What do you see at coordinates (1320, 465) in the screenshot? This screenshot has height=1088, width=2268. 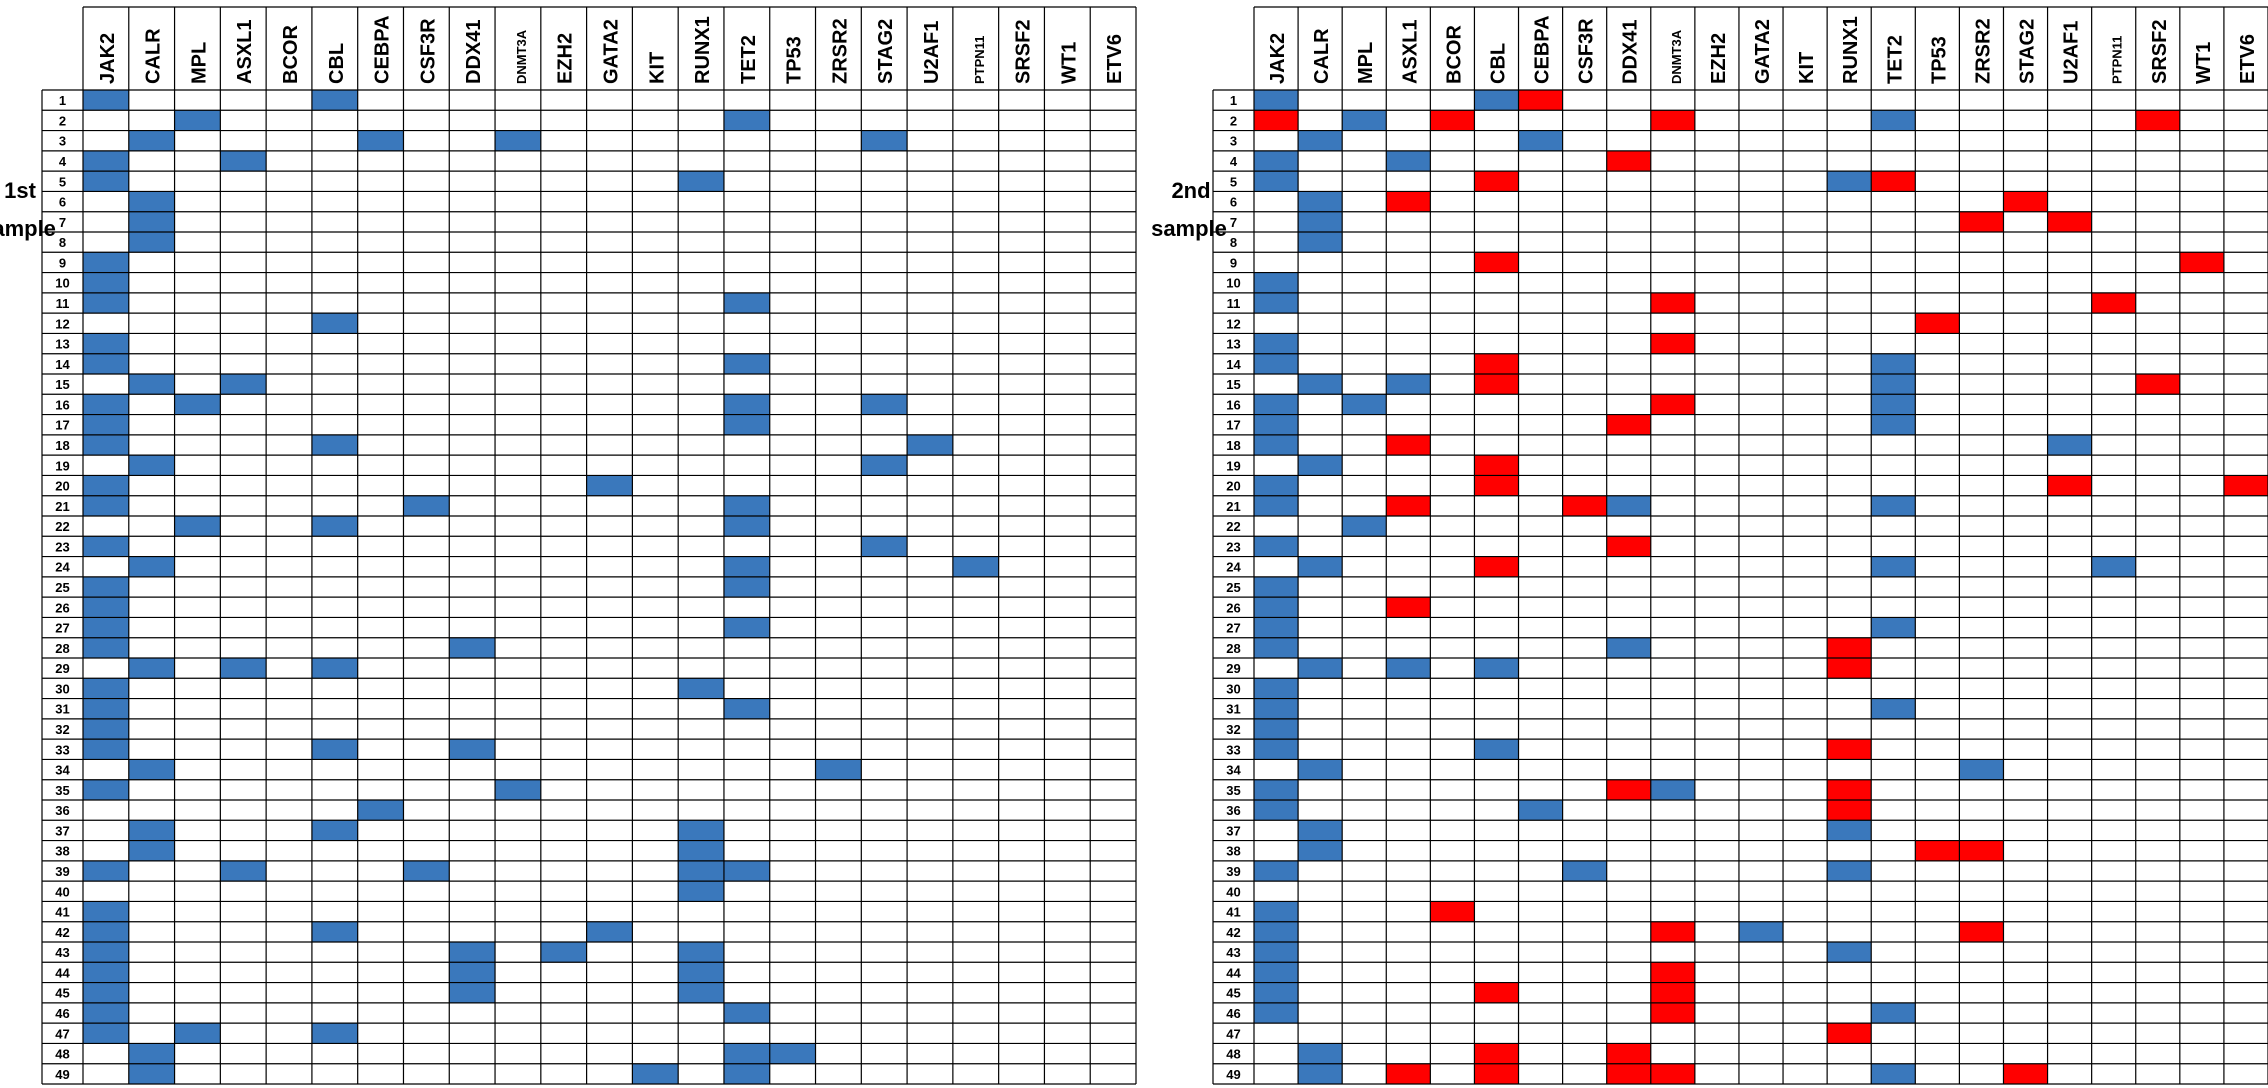 I see `cell-19-calr` at bounding box center [1320, 465].